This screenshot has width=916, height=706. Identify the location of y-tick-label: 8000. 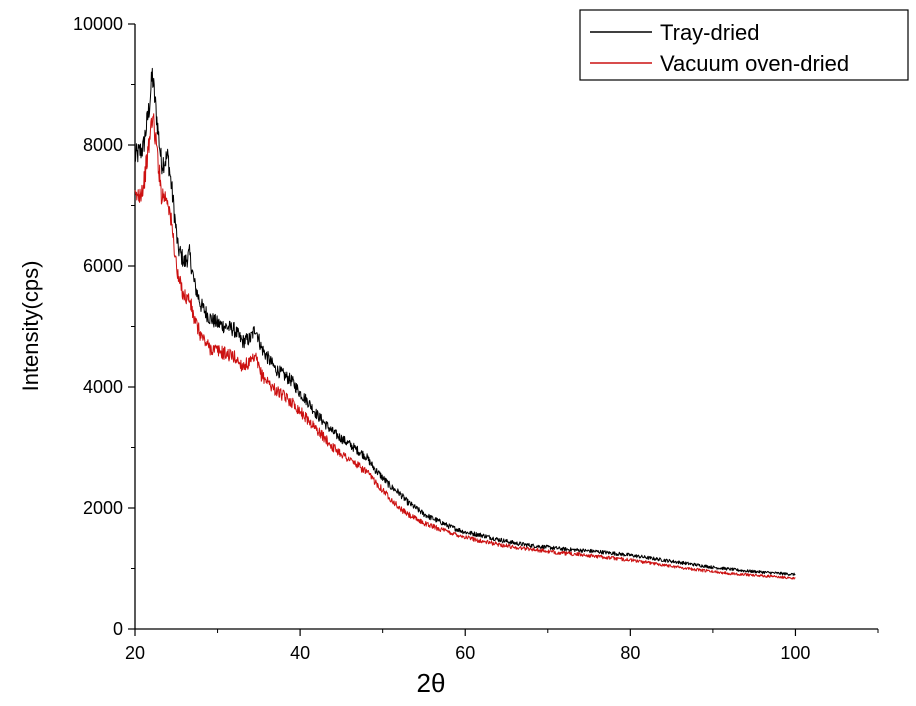
(103, 145).